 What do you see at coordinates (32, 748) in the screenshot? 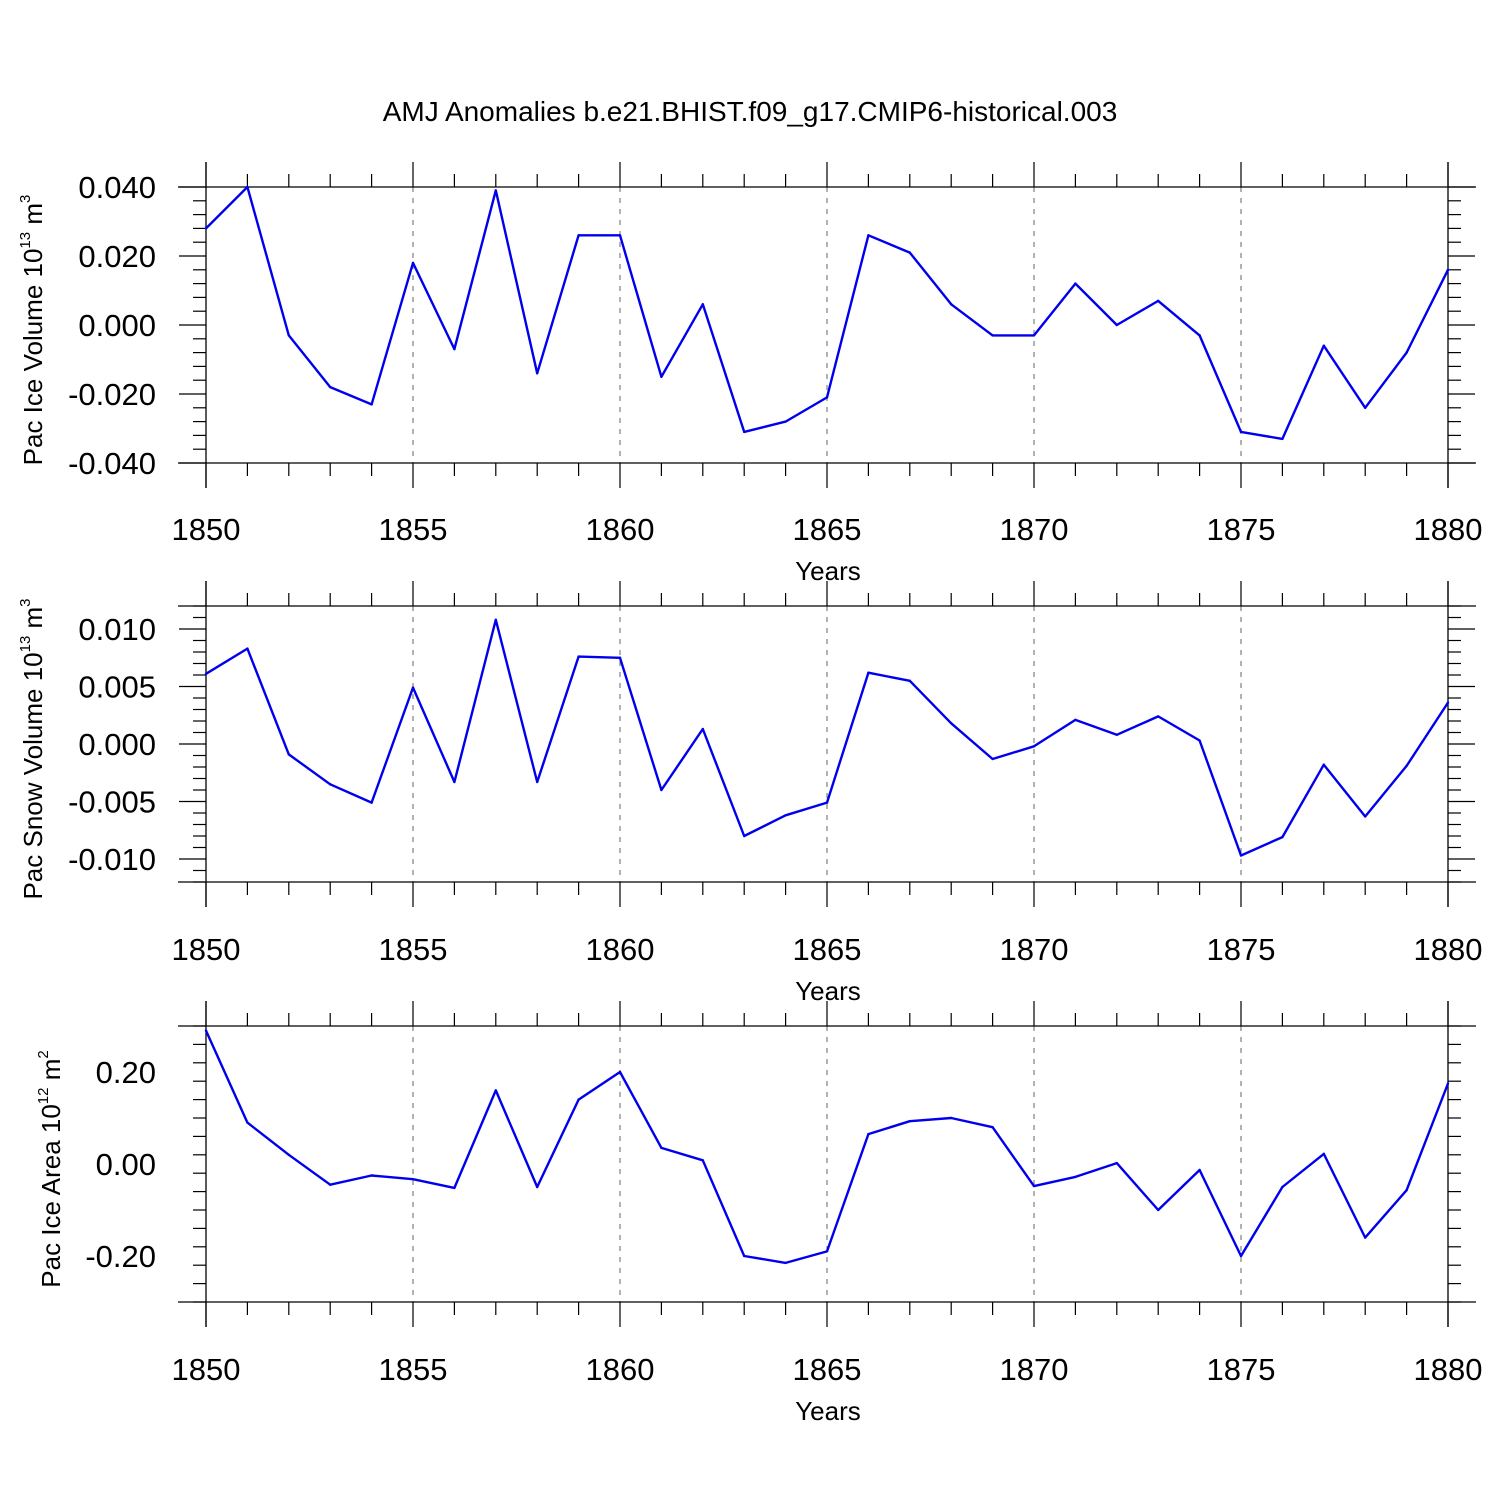
I see `y-axis-title: Pac Snow Volume 1013 m3` at bounding box center [32, 748].